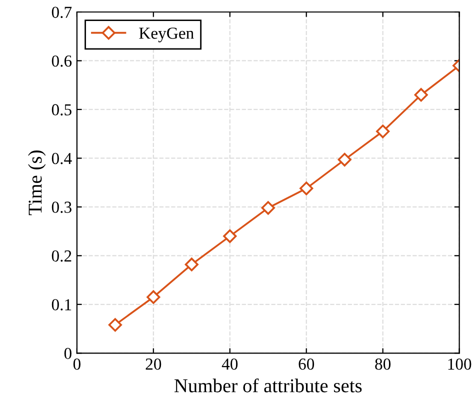  What do you see at coordinates (62, 304) in the screenshot?
I see `y-tick-label: 0.1` at bounding box center [62, 304].